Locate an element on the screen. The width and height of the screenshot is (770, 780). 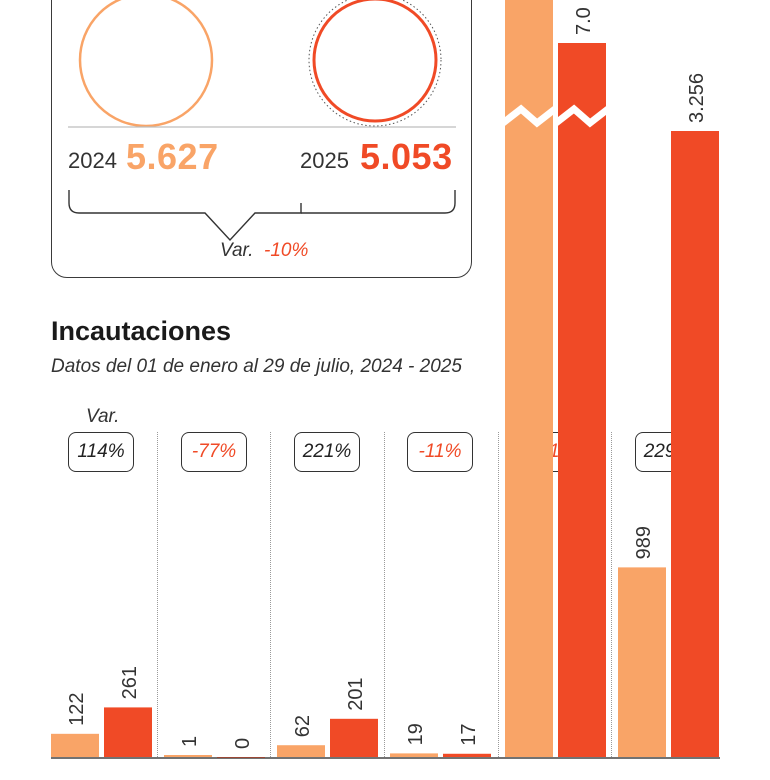
bar-value-label: 261 is located at coordinates (130, 682).